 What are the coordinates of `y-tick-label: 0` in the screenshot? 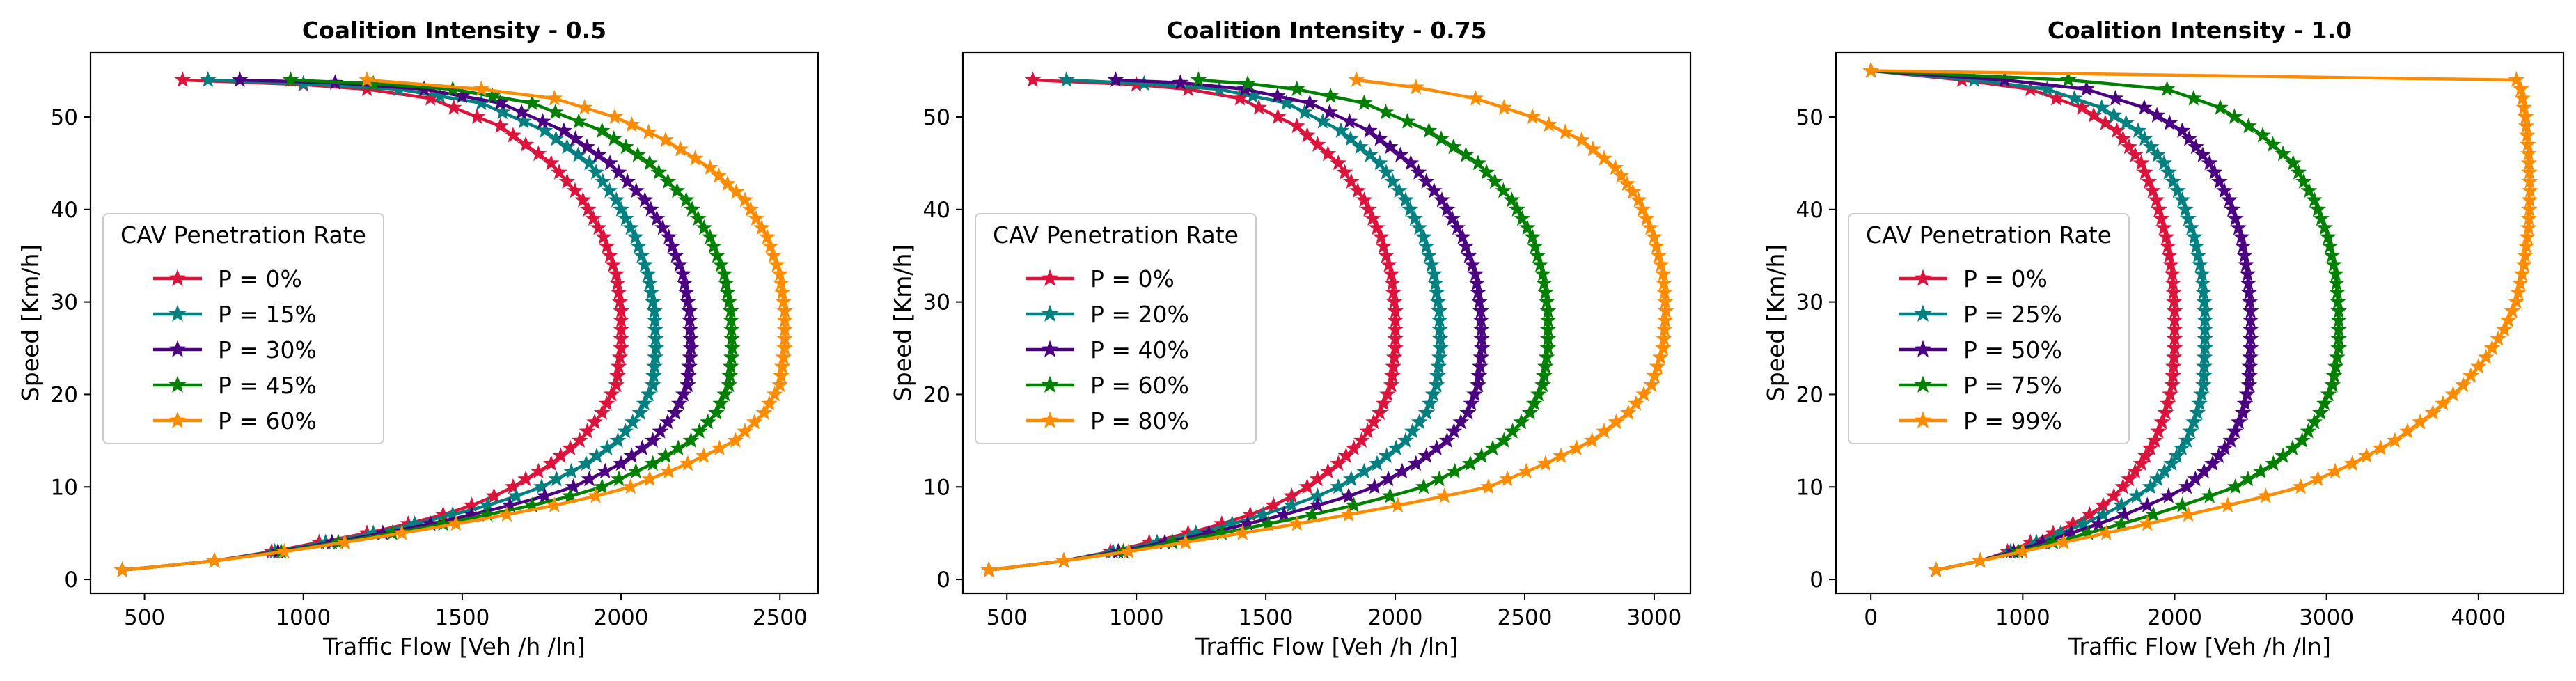 It's located at (71, 580).